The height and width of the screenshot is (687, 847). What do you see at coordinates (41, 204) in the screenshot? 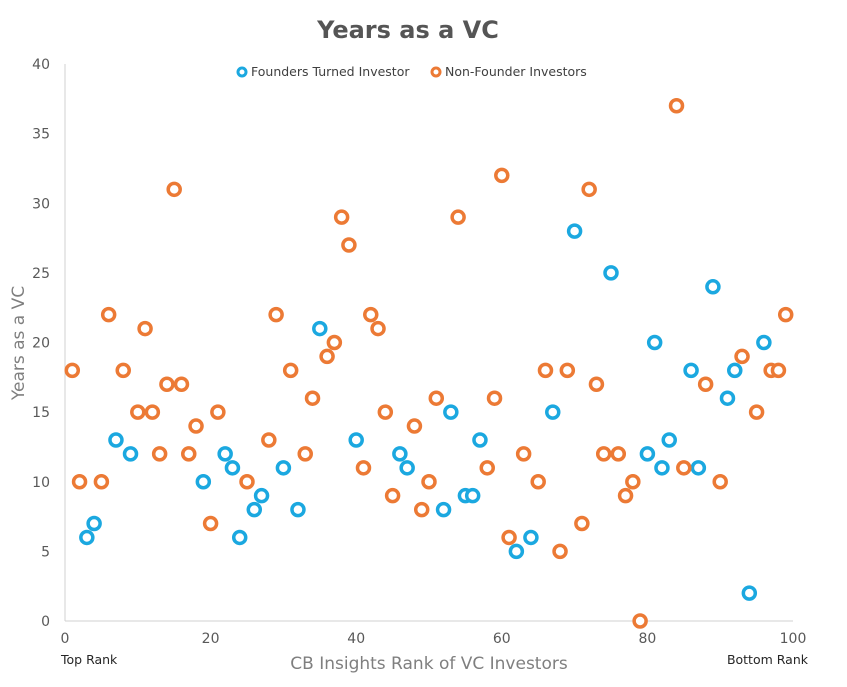
I see `y-tick-label: 30` at bounding box center [41, 204].